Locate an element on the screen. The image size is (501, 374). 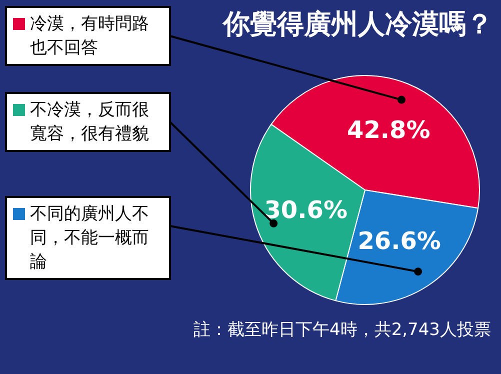
chart-title: 你覺得廣州人冷漠嗎？ is located at coordinates (358, 25).